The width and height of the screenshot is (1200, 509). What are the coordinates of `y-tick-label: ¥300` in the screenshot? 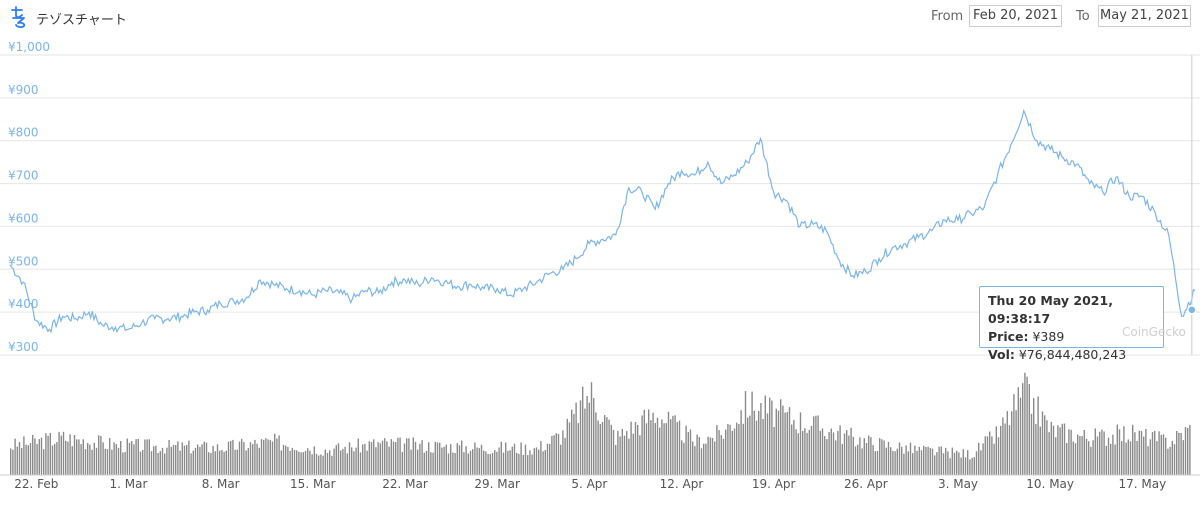 It's located at (23, 347).